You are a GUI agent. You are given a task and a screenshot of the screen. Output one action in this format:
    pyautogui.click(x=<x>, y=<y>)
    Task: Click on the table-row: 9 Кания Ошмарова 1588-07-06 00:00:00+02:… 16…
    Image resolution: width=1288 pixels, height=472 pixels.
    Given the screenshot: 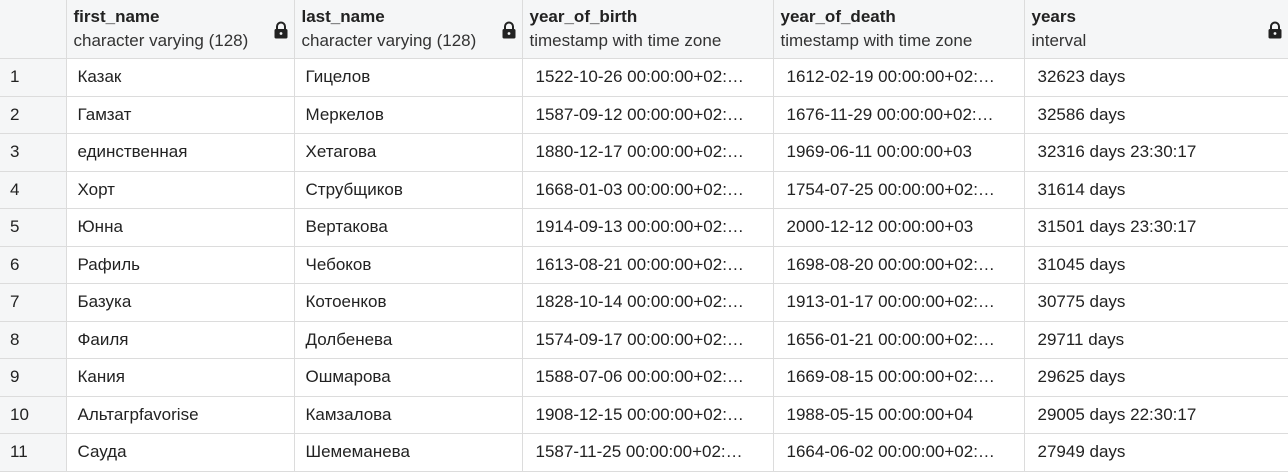 What is the action you would take?
    pyautogui.click(x=644, y=377)
    